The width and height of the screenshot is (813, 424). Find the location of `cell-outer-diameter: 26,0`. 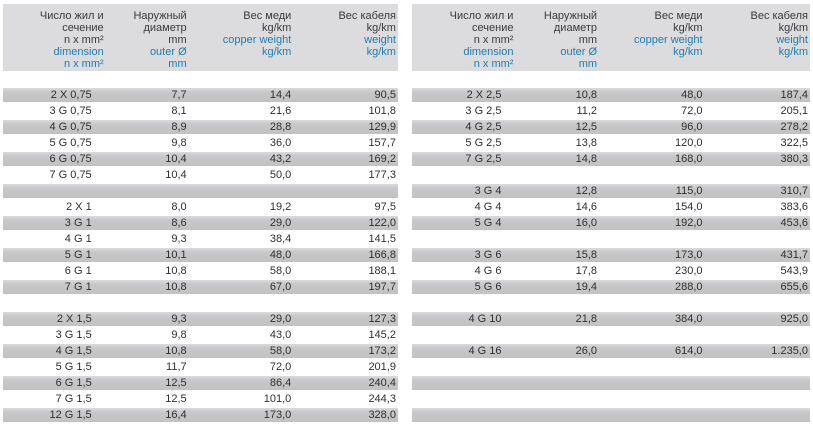

cell-outer-diameter: 26,0 is located at coordinates (586, 351).